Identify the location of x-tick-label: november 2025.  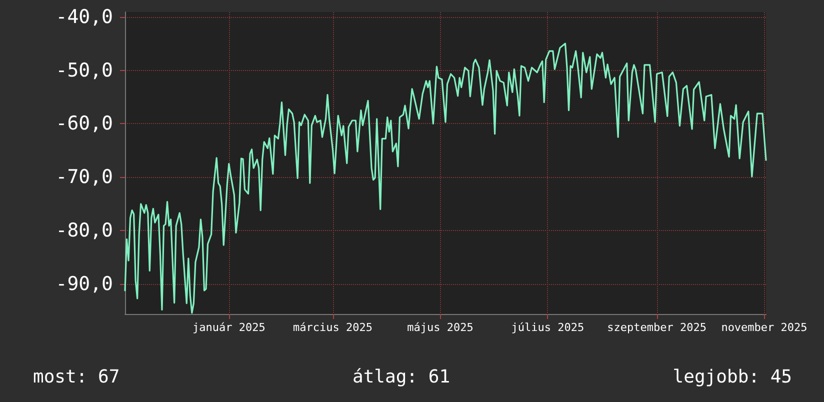
(764, 327).